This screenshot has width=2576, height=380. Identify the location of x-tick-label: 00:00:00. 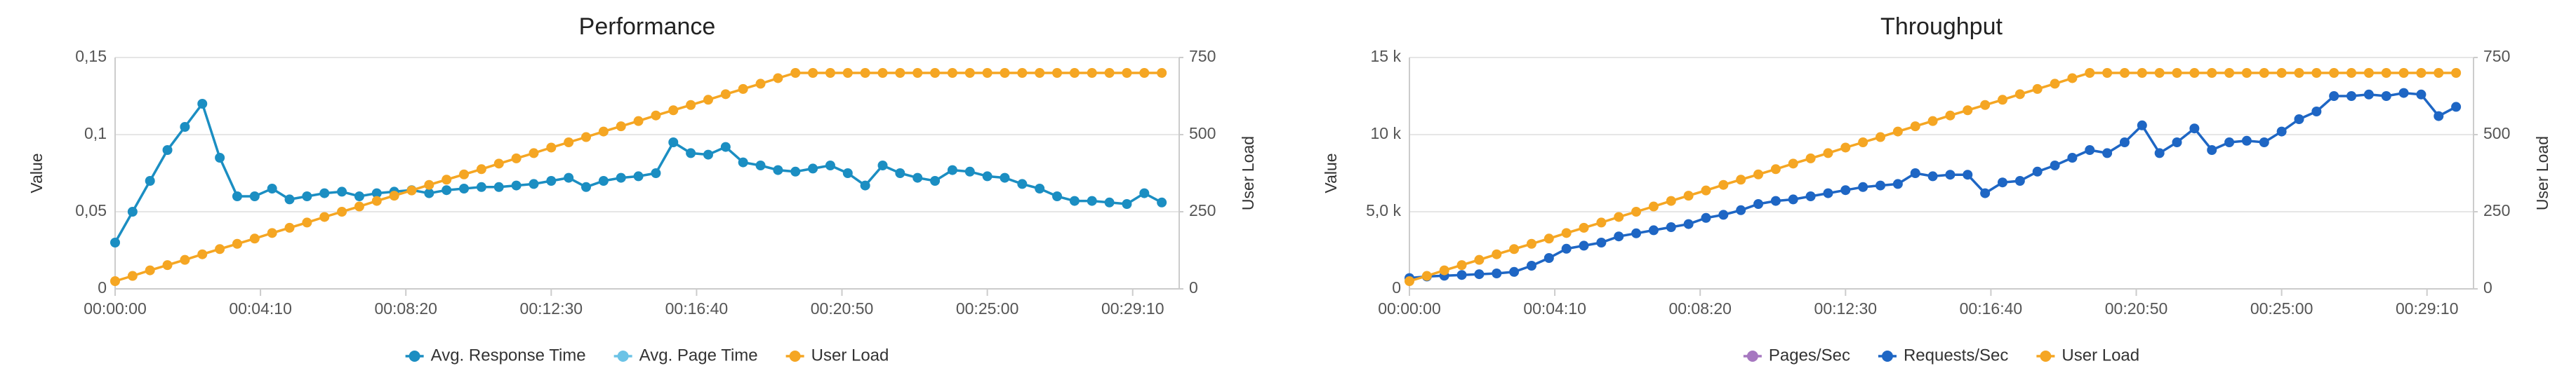
(116, 309).